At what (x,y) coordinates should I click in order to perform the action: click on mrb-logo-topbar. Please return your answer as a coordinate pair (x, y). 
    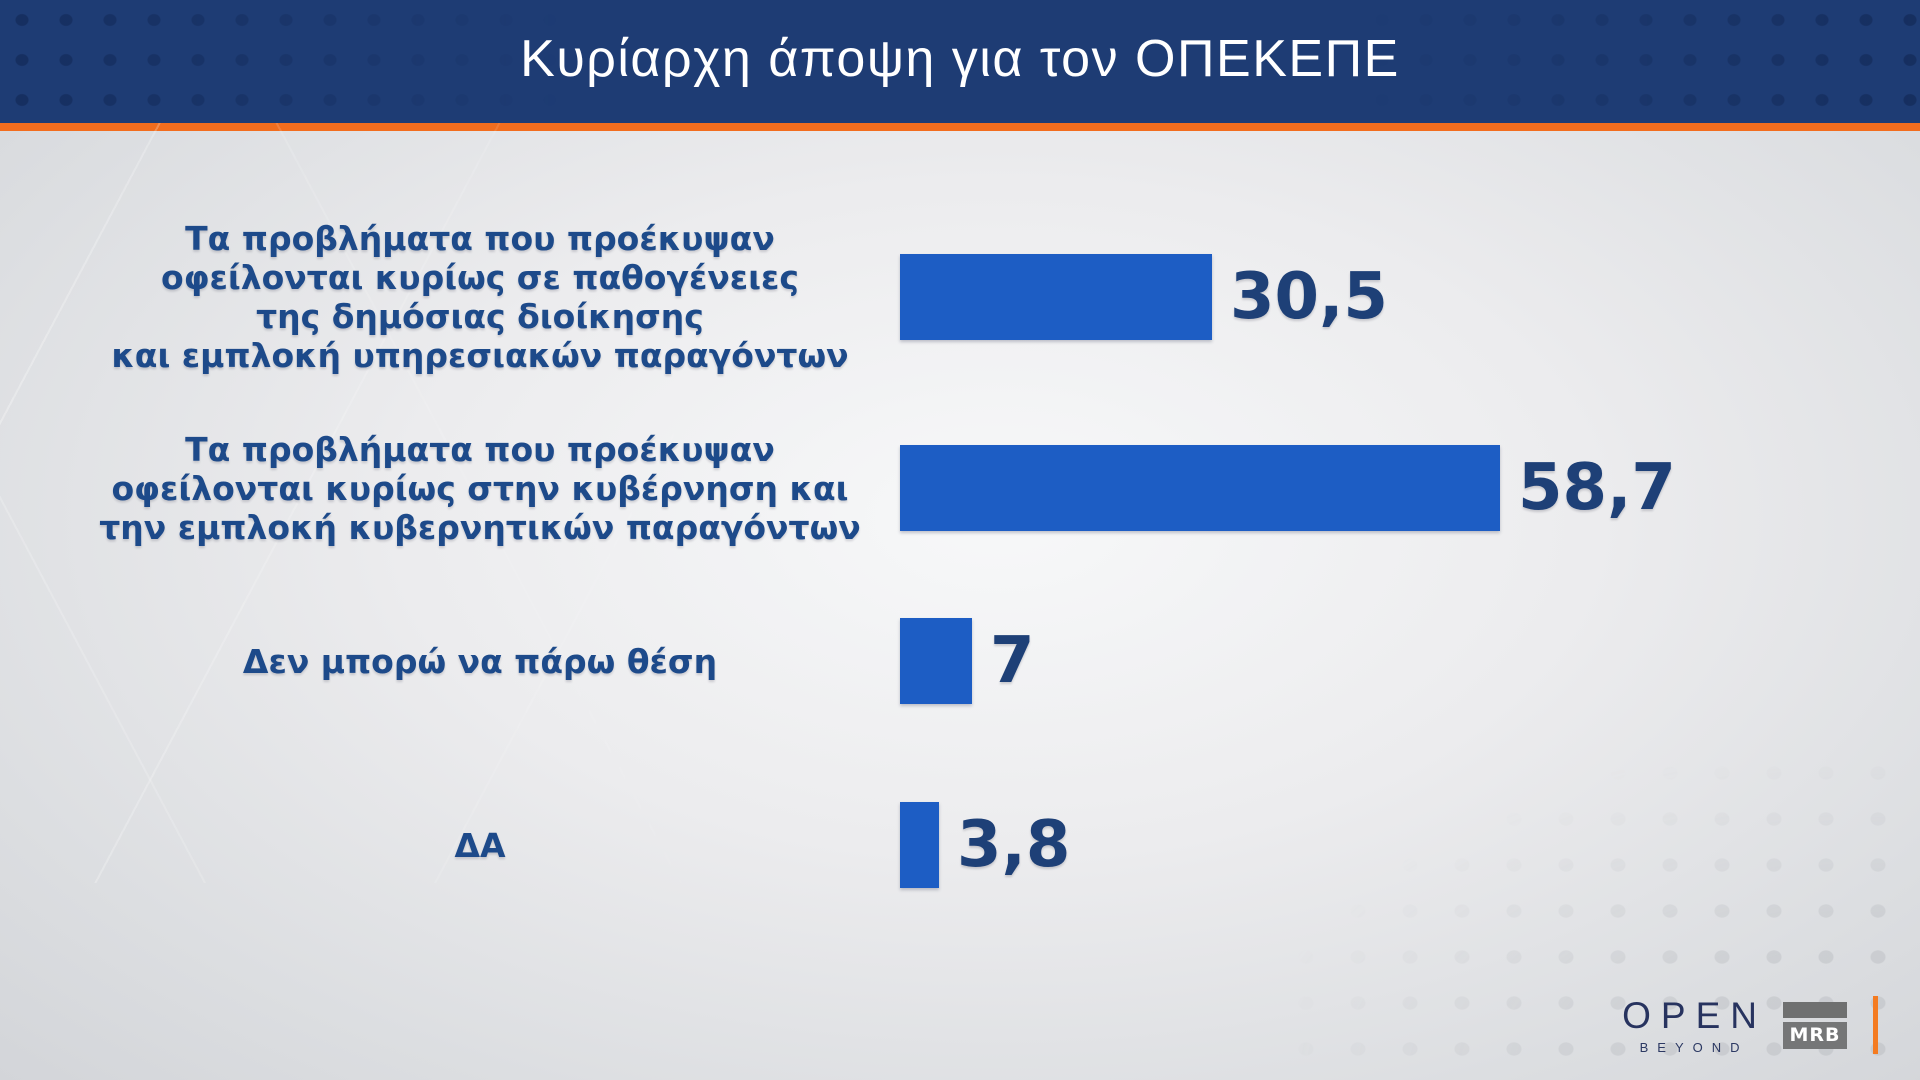
    Looking at the image, I should click on (1815, 1009).